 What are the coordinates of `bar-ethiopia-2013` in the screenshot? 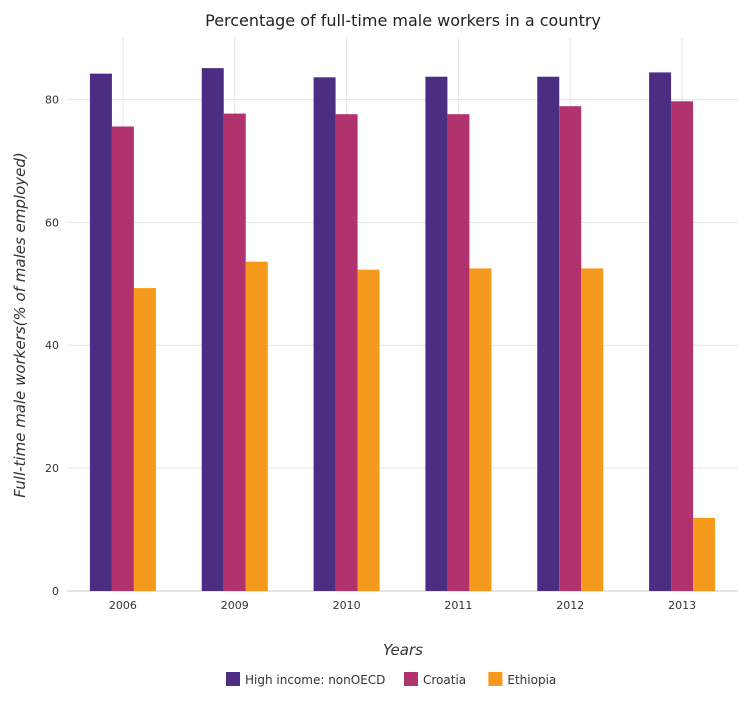 It's located at (704, 554).